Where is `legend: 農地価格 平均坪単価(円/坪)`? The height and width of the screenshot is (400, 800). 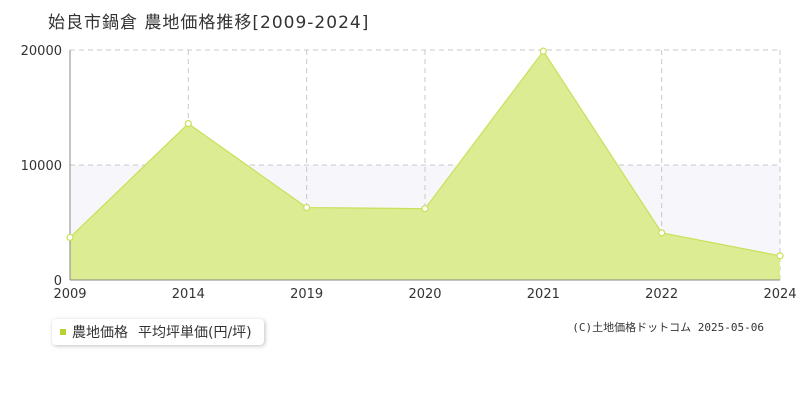 legend: 農地価格 平均坪単価(円/坪) is located at coordinates (158, 332).